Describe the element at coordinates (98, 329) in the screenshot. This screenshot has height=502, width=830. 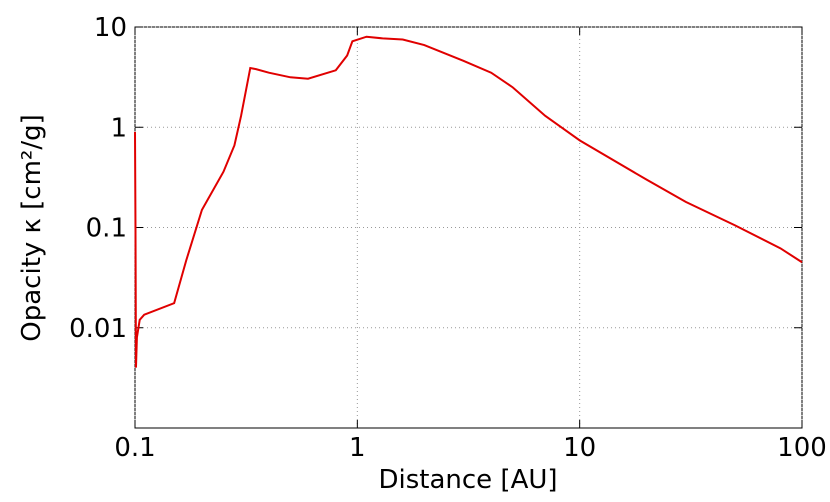
I see `y-tick-label: 0.01` at that location.